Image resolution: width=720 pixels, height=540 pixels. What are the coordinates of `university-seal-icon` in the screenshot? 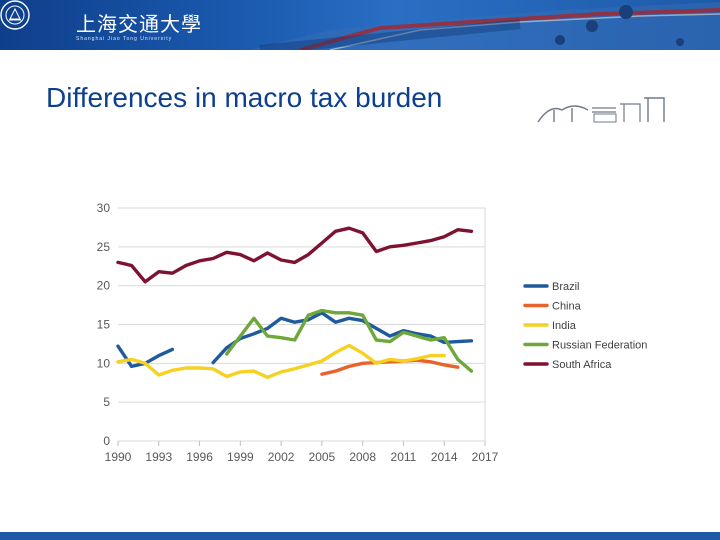 It's located at (15, 15).